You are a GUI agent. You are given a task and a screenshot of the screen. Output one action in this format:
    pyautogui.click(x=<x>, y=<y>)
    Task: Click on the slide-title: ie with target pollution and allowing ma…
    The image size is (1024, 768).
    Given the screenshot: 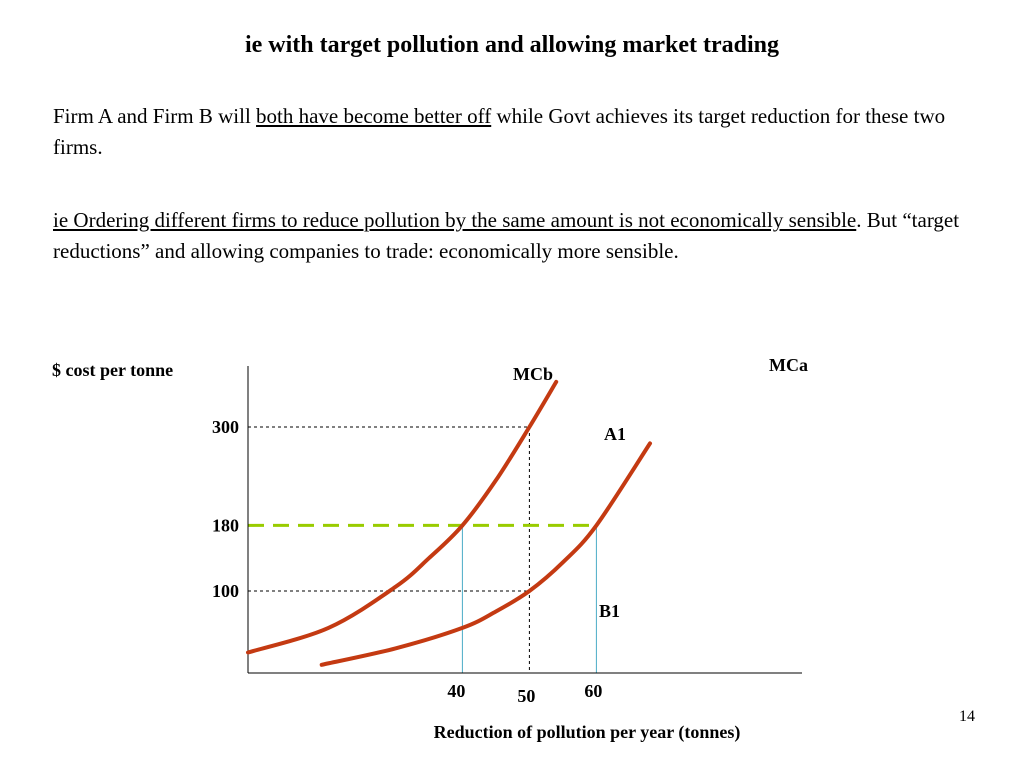 What is the action you would take?
    pyautogui.click(x=511, y=45)
    